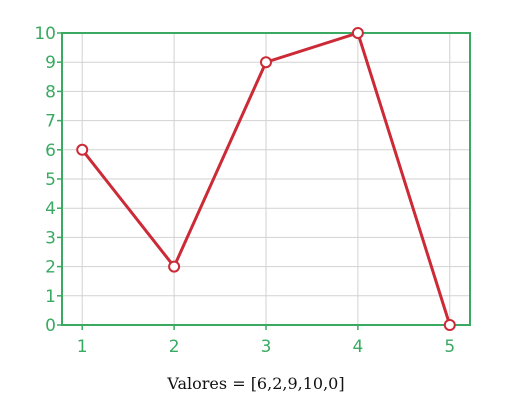 Image resolution: width=512 pixels, height=416 pixels. Describe the element at coordinates (50, 122) in the screenshot. I see `y-tick-label: 7` at that location.